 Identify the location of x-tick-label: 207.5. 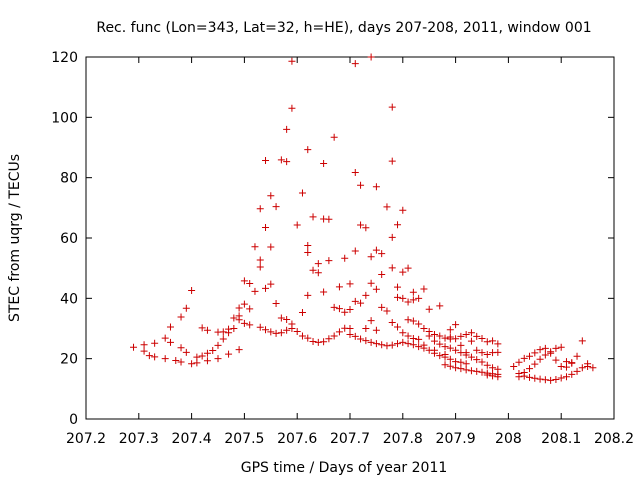
(244, 439).